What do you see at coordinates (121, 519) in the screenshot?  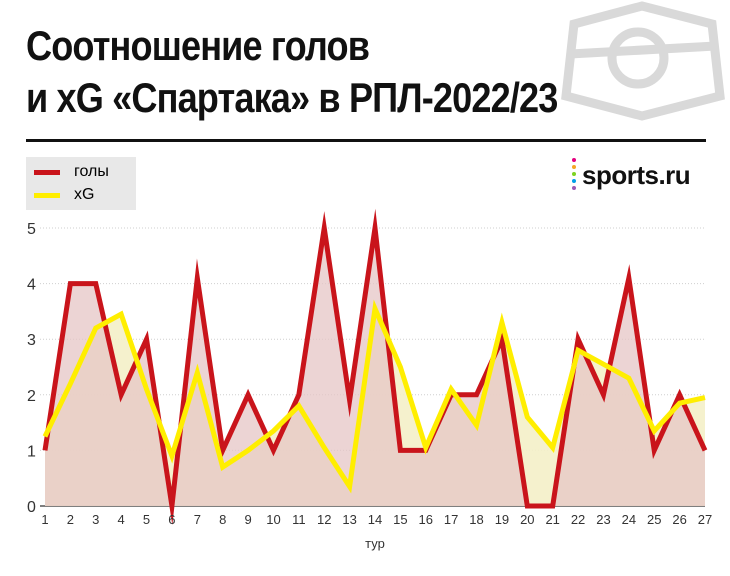 I see `x-tick-label: 4` at bounding box center [121, 519].